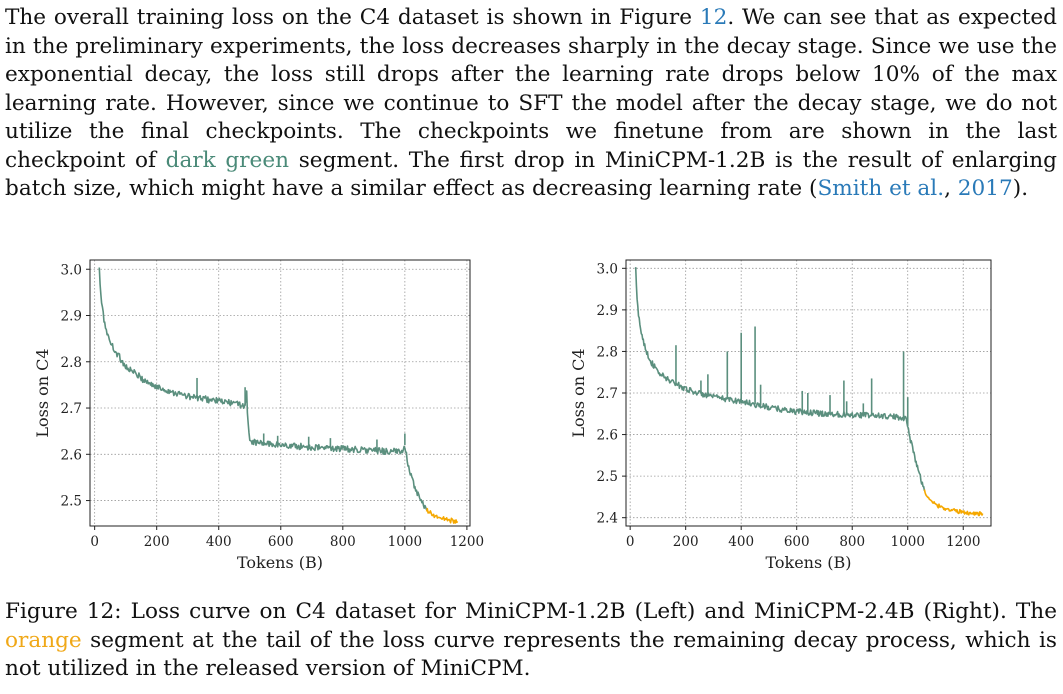 The height and width of the screenshot is (694, 1063). Describe the element at coordinates (607, 394) in the screenshot. I see `chart2-ytick-label-3: 2.7` at that location.